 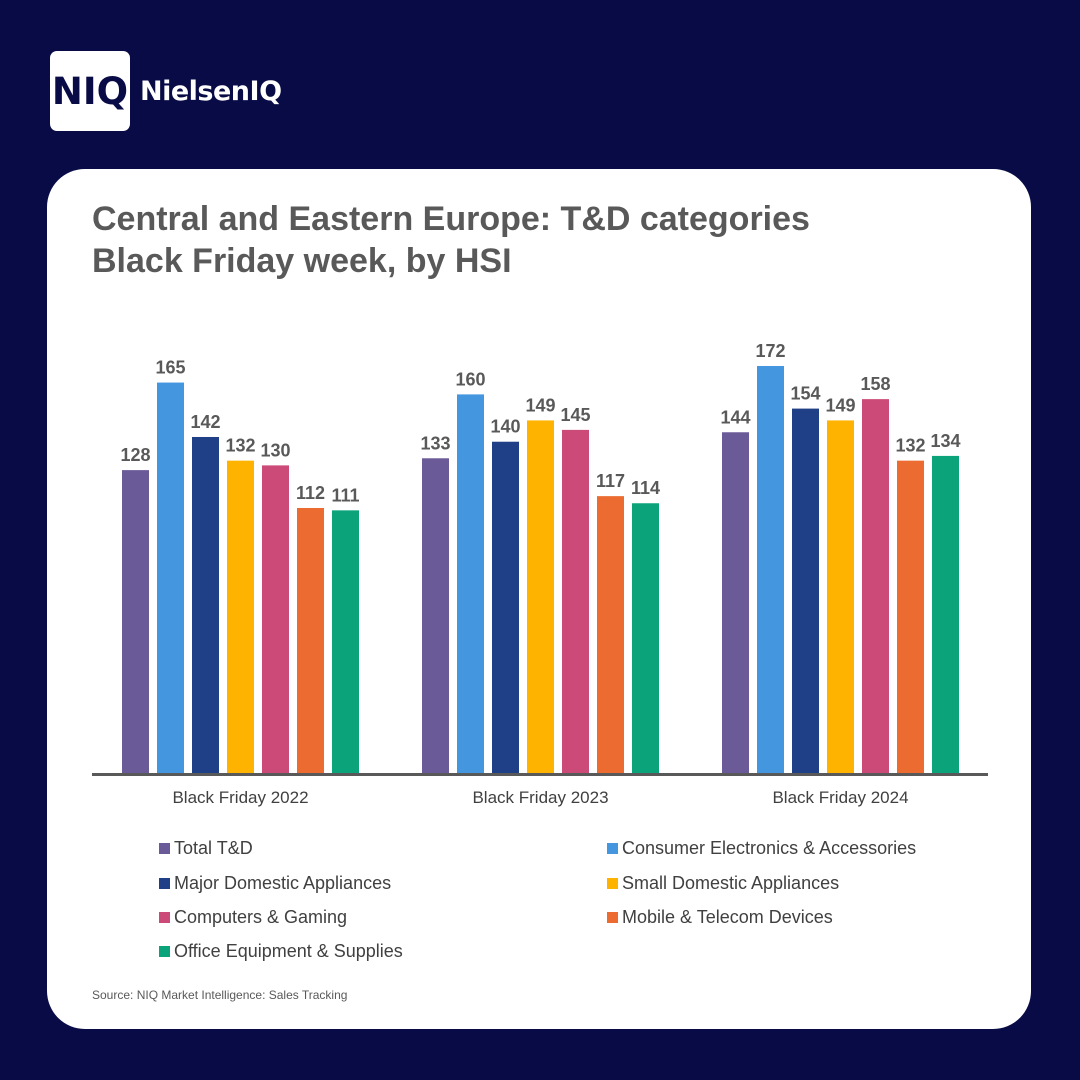 What do you see at coordinates (735, 417) in the screenshot?
I see `data-label: 144` at bounding box center [735, 417].